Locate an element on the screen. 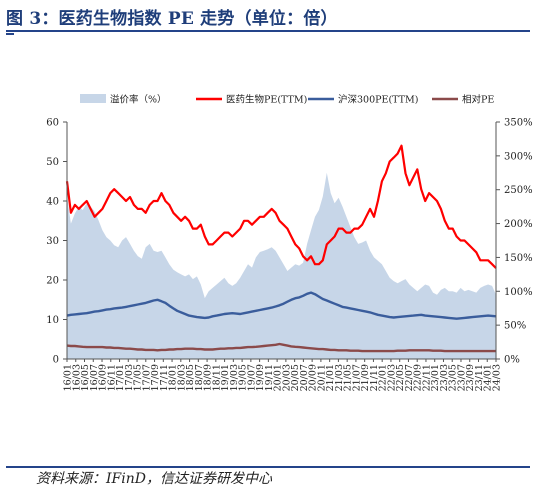  source-rule is located at coordinates (268, 467).